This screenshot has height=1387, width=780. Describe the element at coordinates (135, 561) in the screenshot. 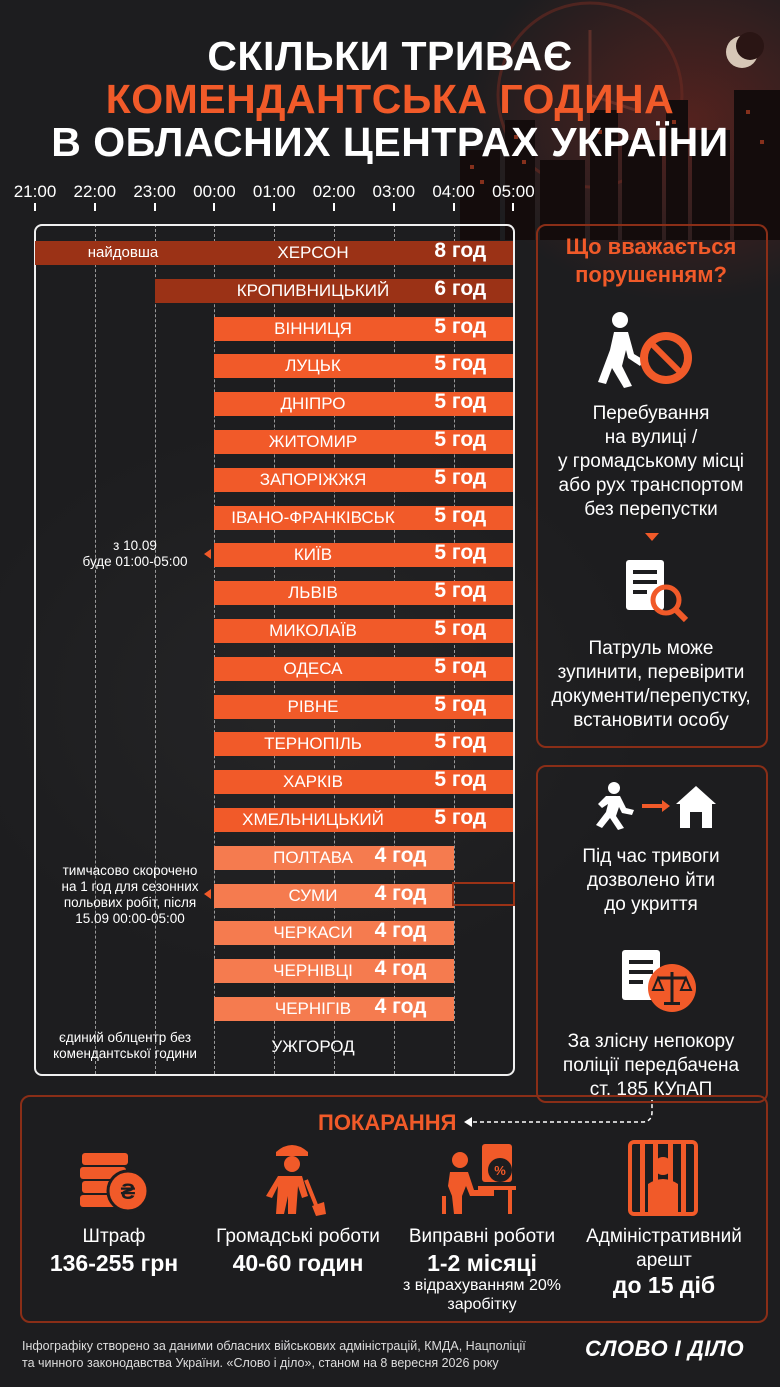

I see `kyiv-note-line: буде 01:00-05:00` at that location.